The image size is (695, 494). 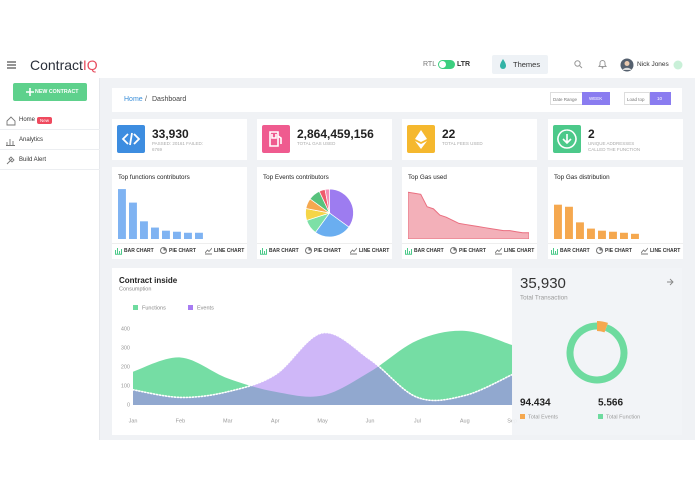 I want to click on summary-title: Total Transaction, so click(x=544, y=298).